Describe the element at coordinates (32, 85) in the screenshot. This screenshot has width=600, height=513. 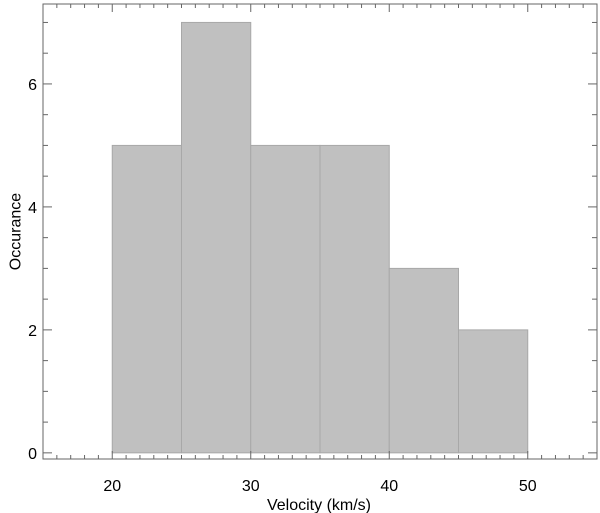
I see `y-tick-label: 6` at that location.